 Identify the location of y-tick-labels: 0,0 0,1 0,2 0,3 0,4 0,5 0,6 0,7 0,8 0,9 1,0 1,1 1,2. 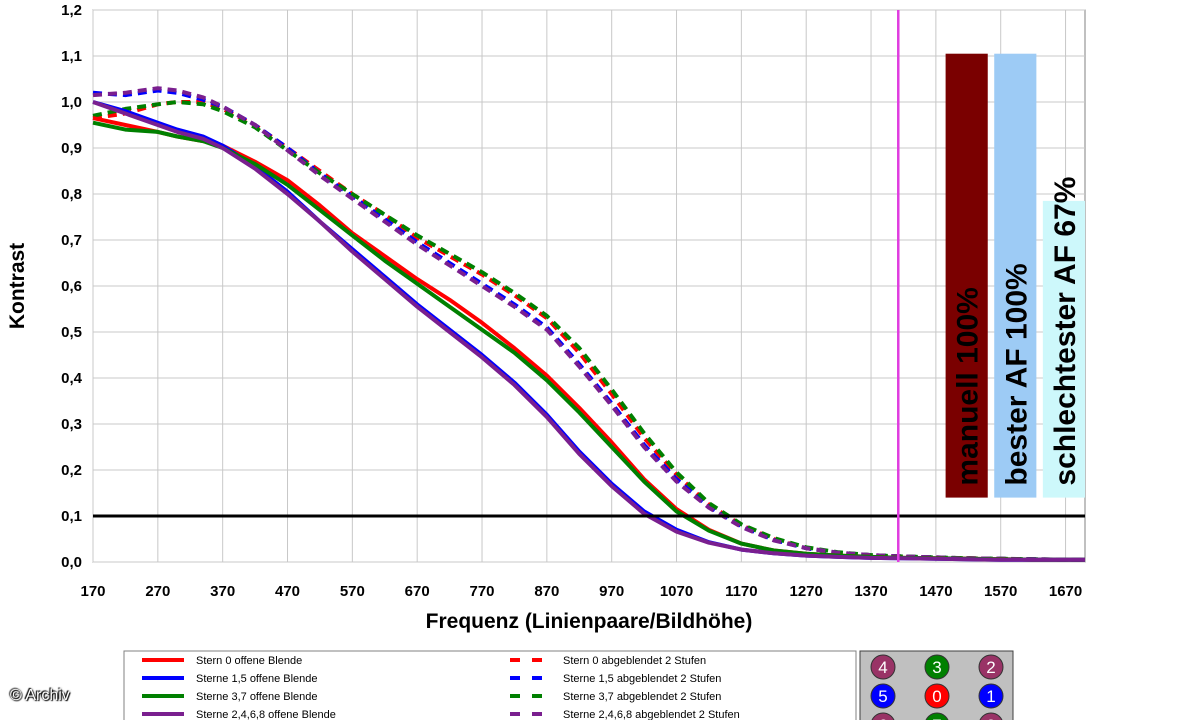
(72, 286).